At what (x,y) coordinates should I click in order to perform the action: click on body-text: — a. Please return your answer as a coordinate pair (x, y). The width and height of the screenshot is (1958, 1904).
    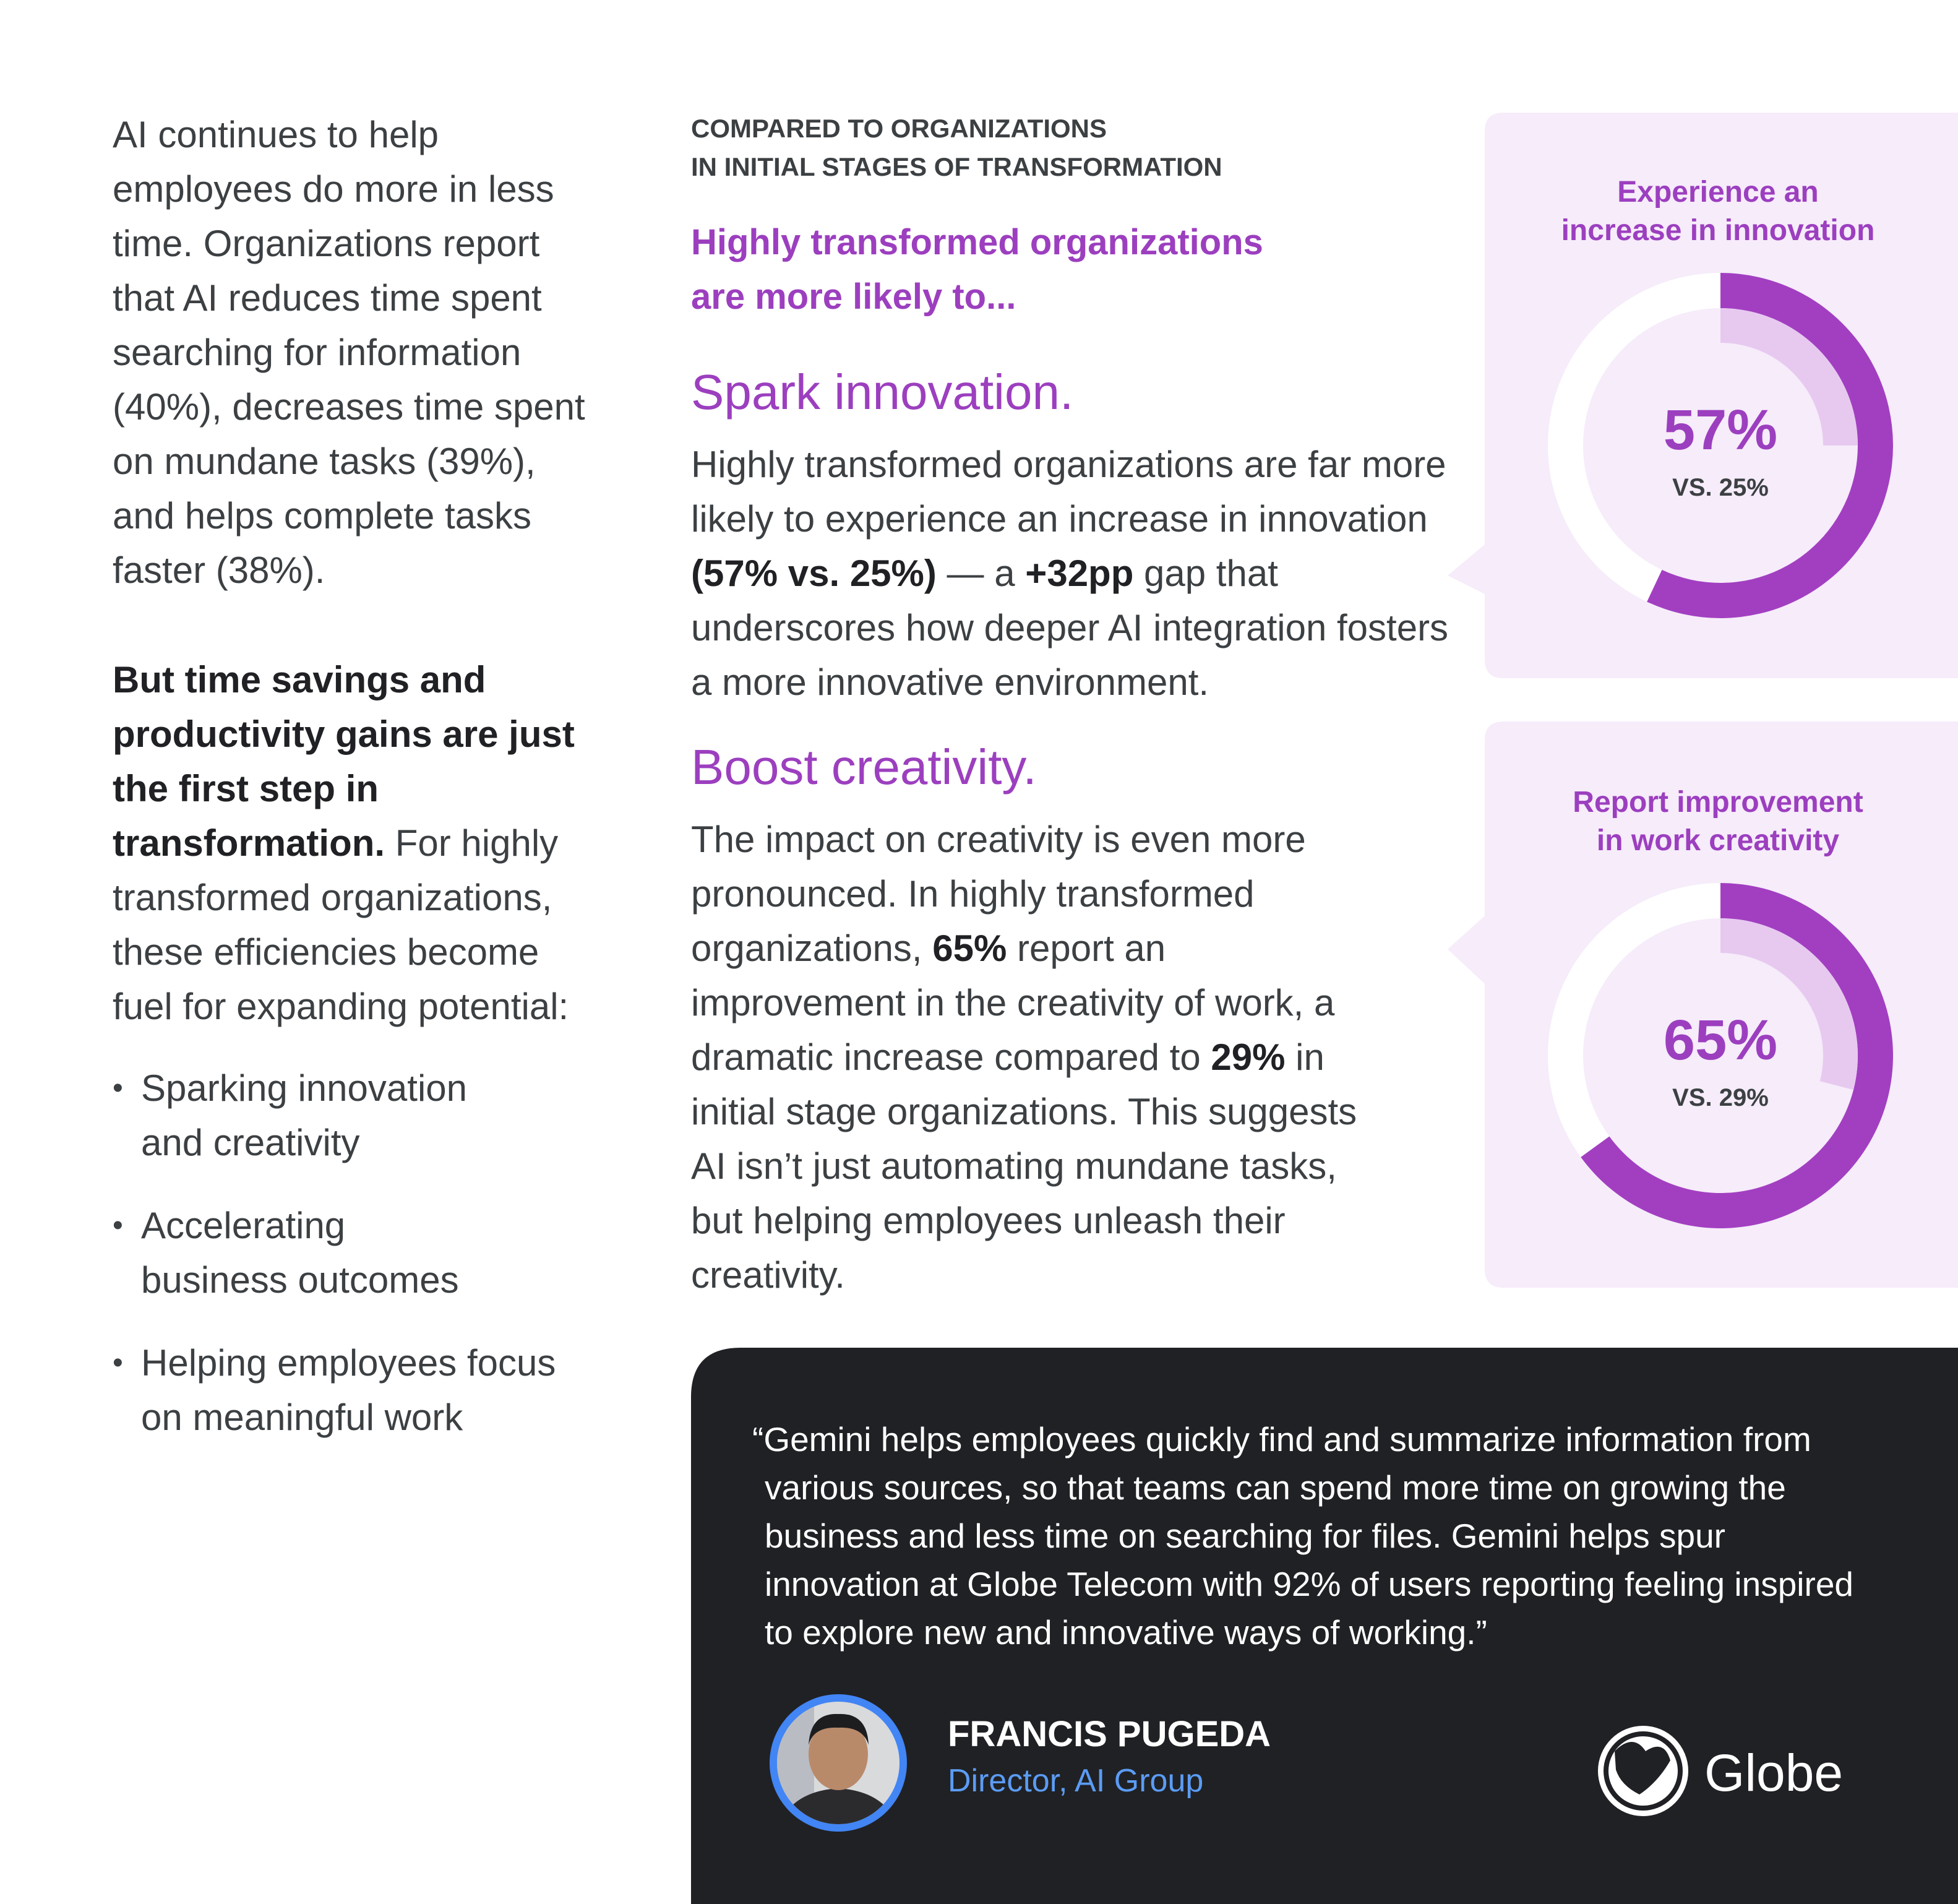
    Looking at the image, I should click on (981, 573).